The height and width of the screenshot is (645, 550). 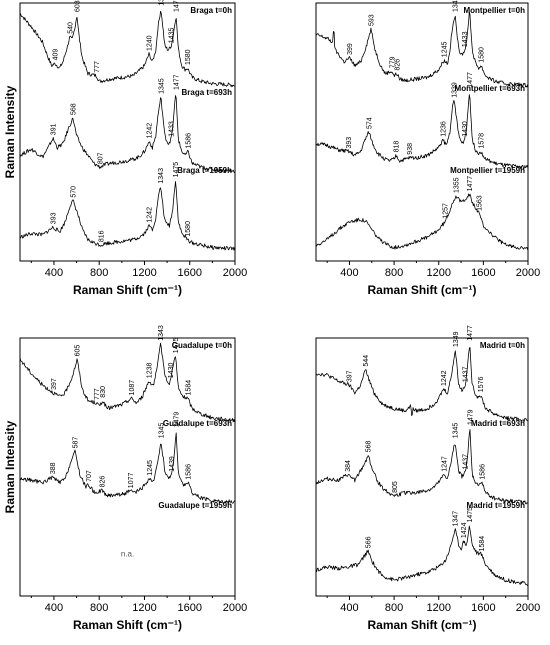 What do you see at coordinates (443, 129) in the screenshot?
I see `peak-label: 1236` at bounding box center [443, 129].